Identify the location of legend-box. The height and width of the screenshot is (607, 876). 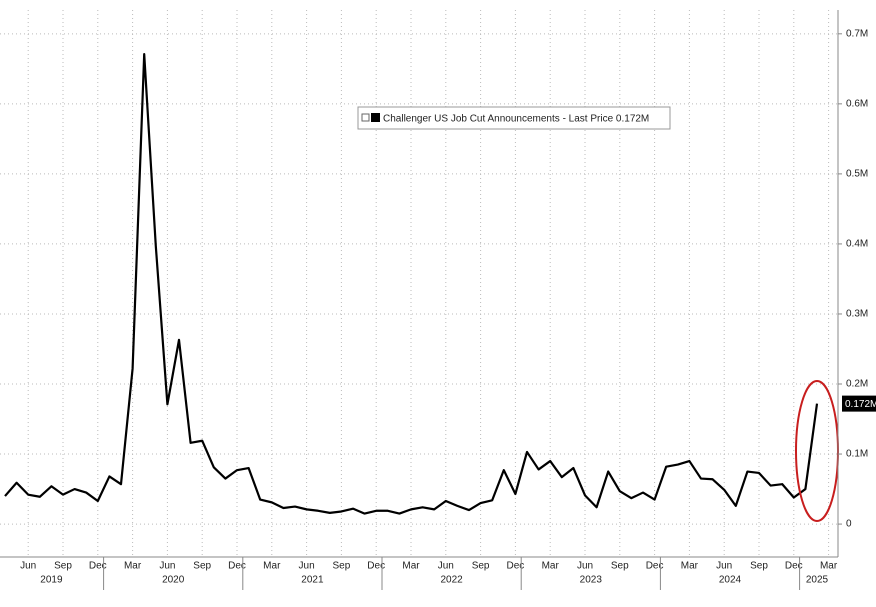
(514, 118).